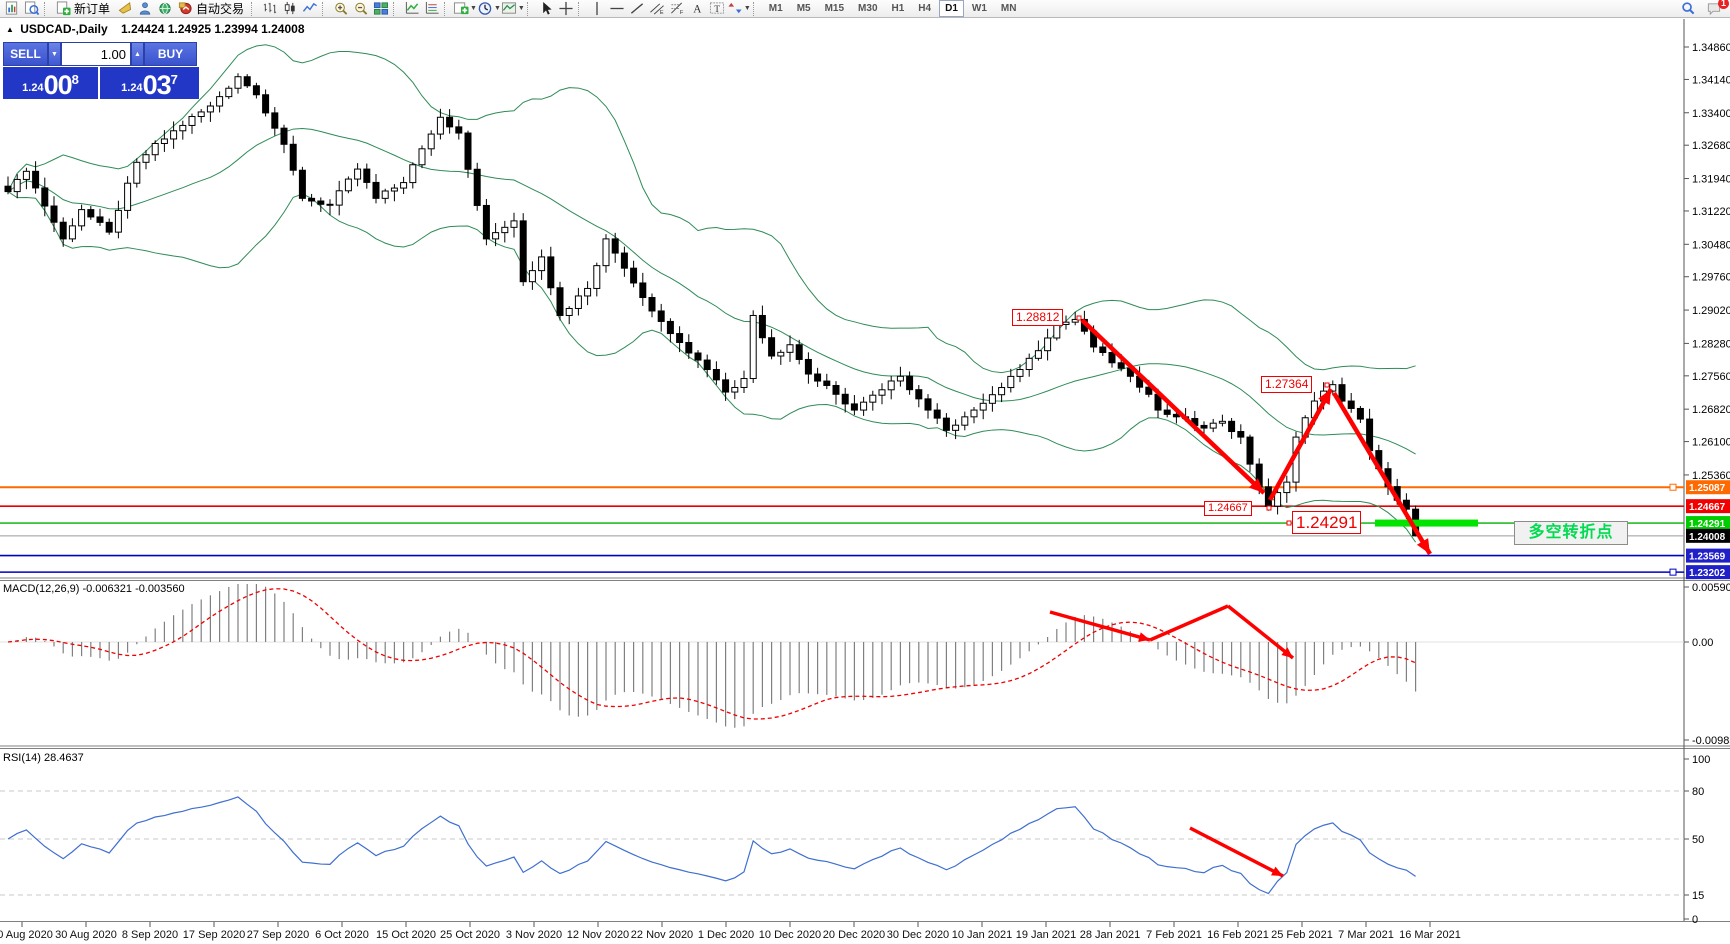 This screenshot has height=944, width=1730. Describe the element at coordinates (381, 9) in the screenshot. I see `tile-windows-icon` at that location.